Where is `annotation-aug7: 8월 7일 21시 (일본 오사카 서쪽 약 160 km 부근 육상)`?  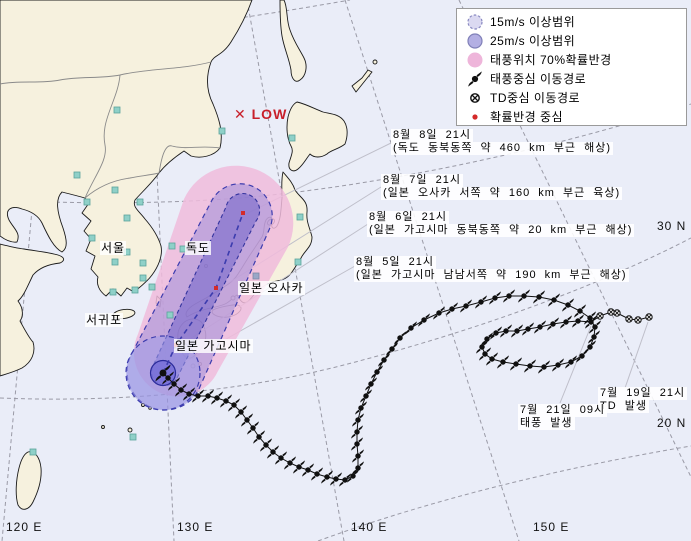 annotation-aug7: 8월 7일 21시 (일본 오사카 서쪽 약 160 km 부근 육상) is located at coordinates (502, 187).